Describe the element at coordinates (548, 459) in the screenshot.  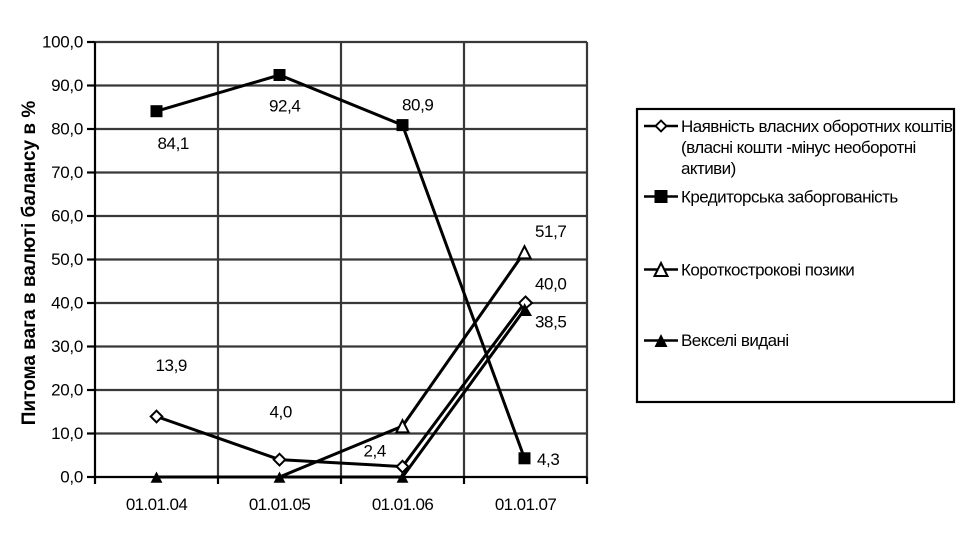
I see `svg-text: 4,3` at that location.